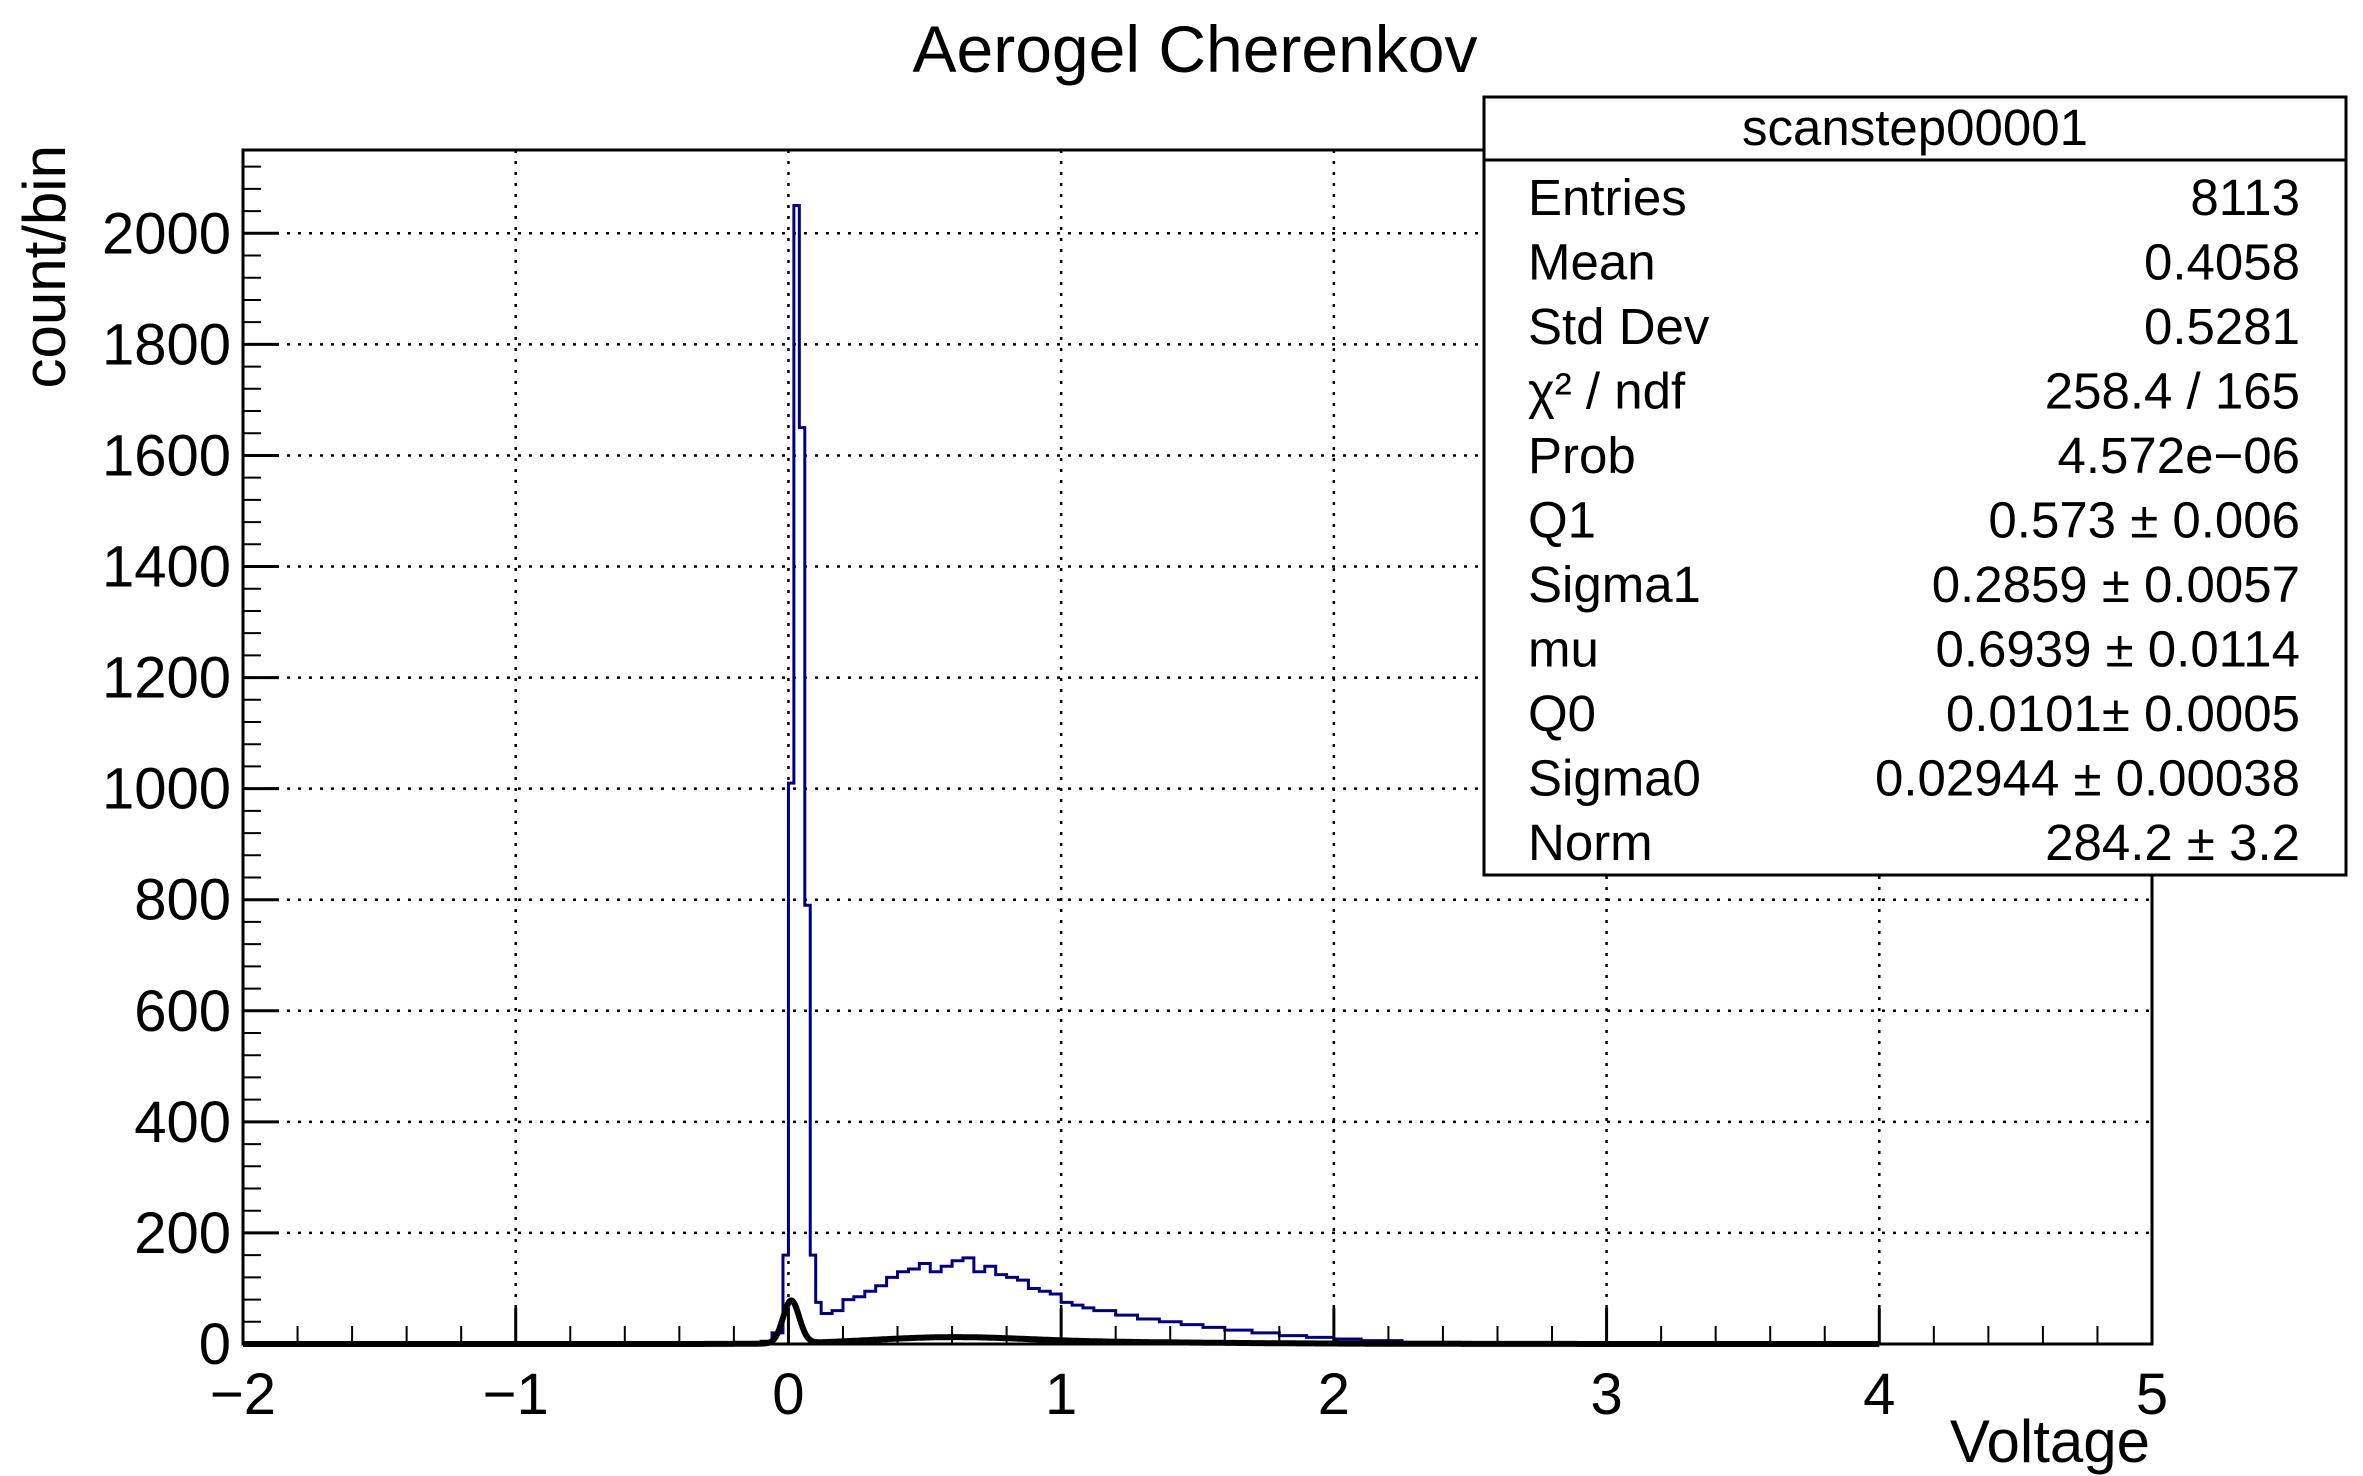 The image size is (2363, 1476). What do you see at coordinates (182, 1011) in the screenshot?
I see `y-tick-label: 600` at bounding box center [182, 1011].